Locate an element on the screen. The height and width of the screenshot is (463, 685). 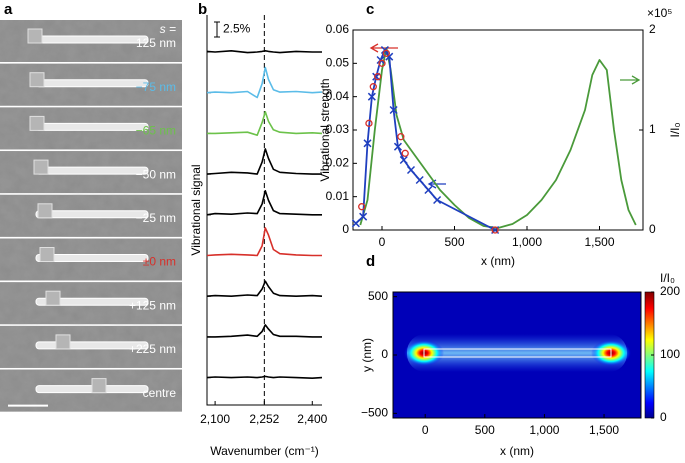
axis is located at coordinates (264, 210).